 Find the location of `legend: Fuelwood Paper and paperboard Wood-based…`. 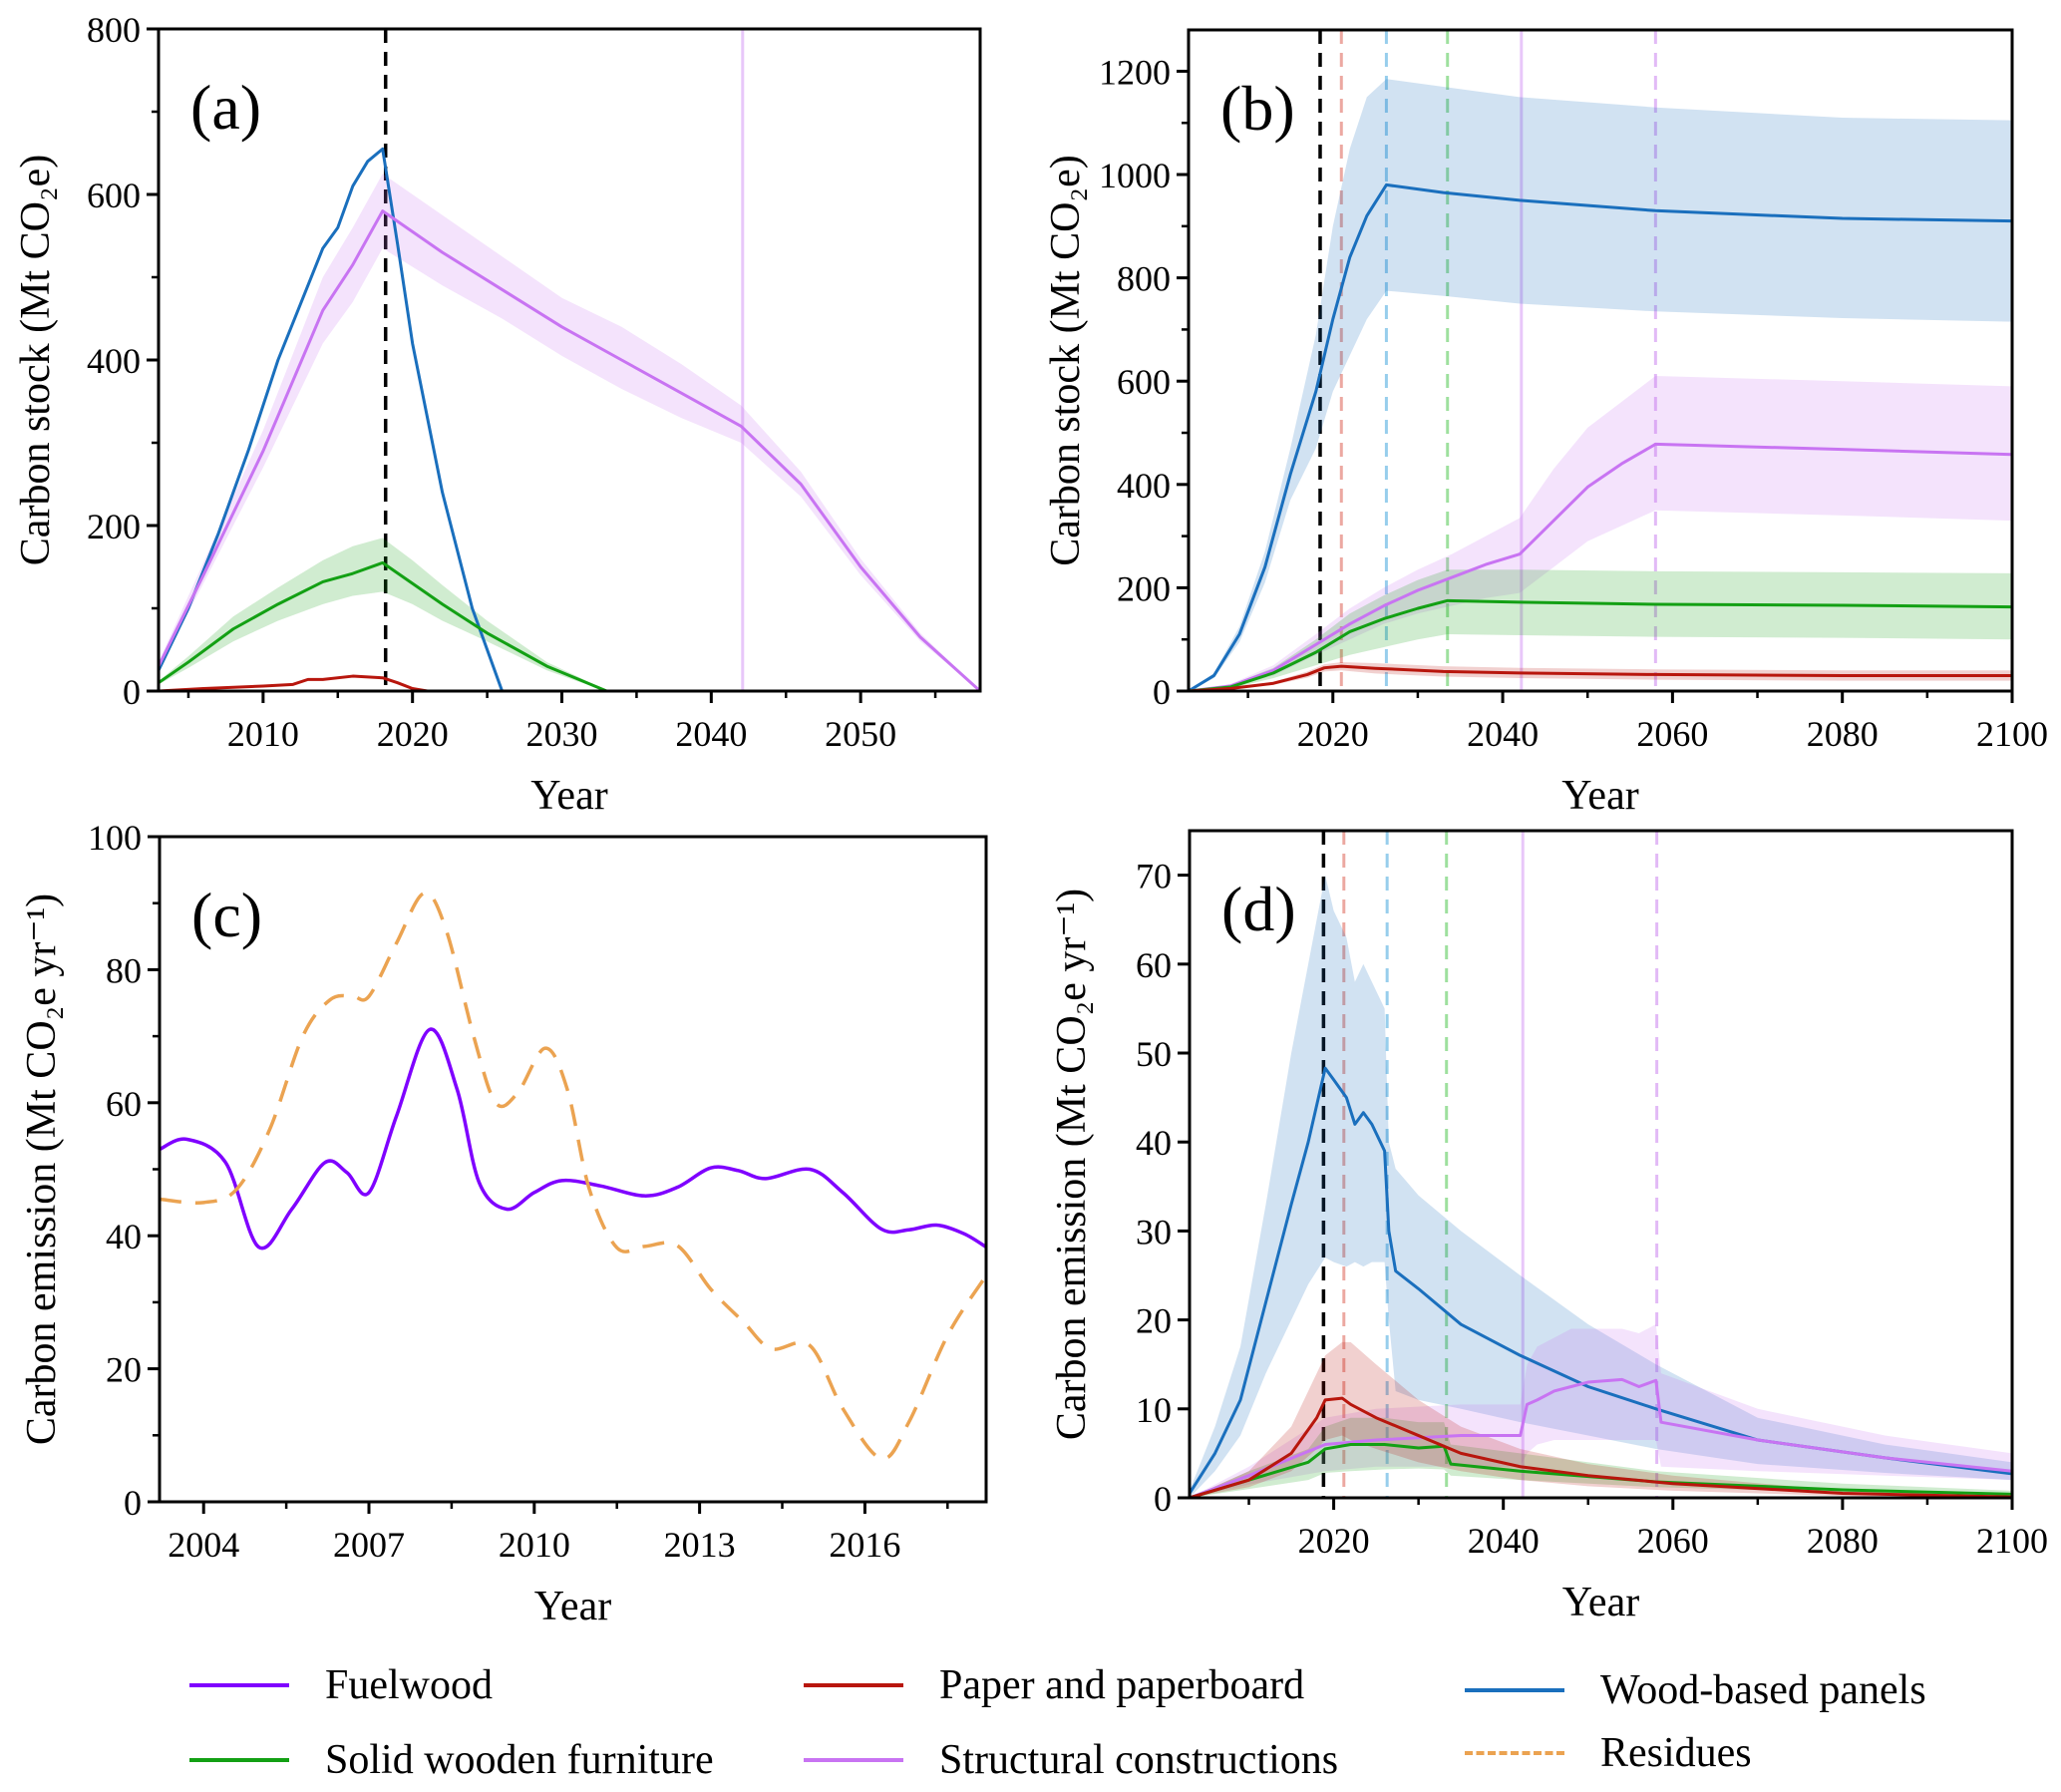

legend: Fuelwood Paper and paperboard Wood-based… is located at coordinates (1030, 1713).